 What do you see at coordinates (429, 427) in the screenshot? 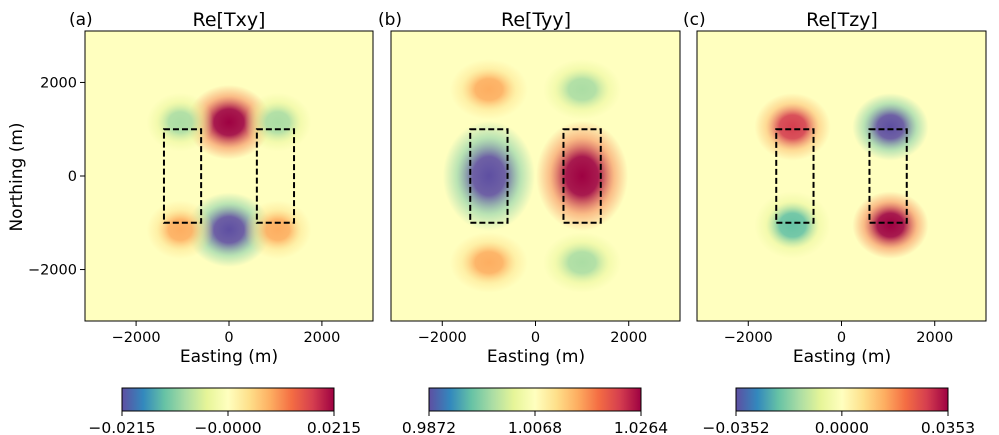
I see `colorbar-tick-label: 0.9872` at bounding box center [429, 427].